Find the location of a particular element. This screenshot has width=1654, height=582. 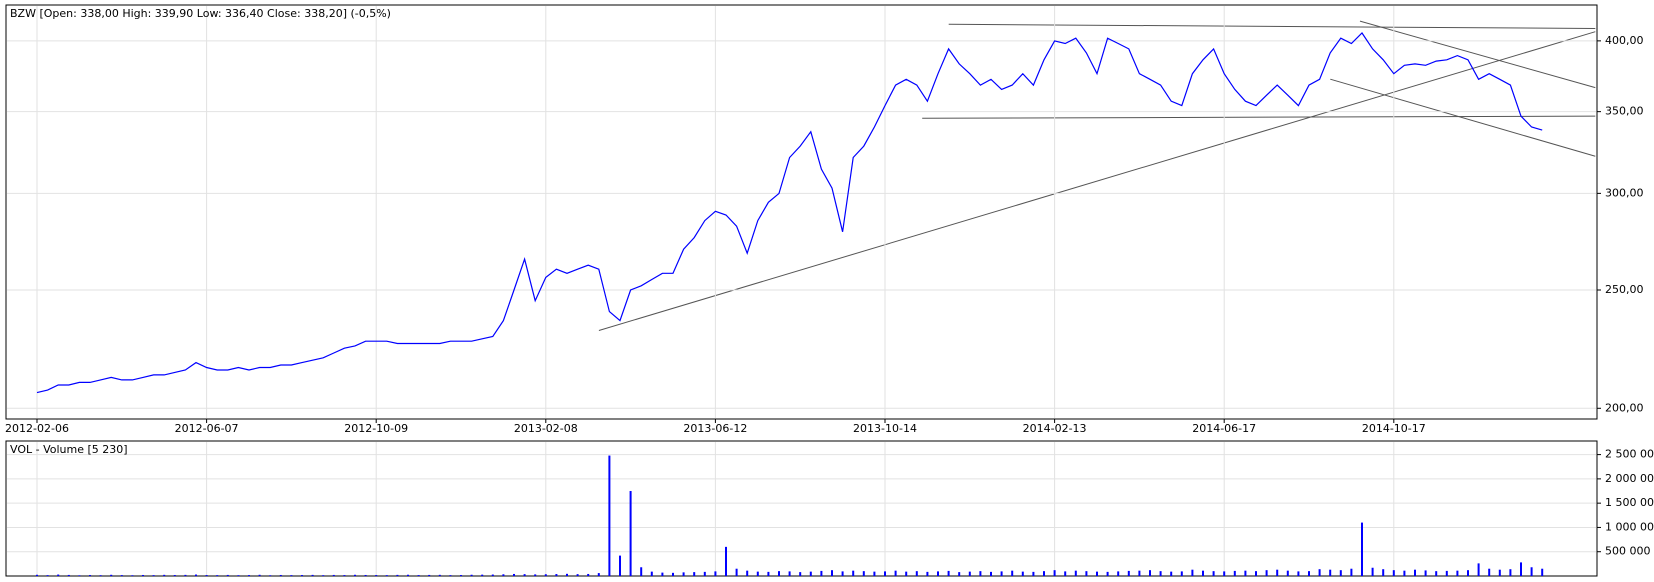

trend-line is located at coordinates (1258, 117).